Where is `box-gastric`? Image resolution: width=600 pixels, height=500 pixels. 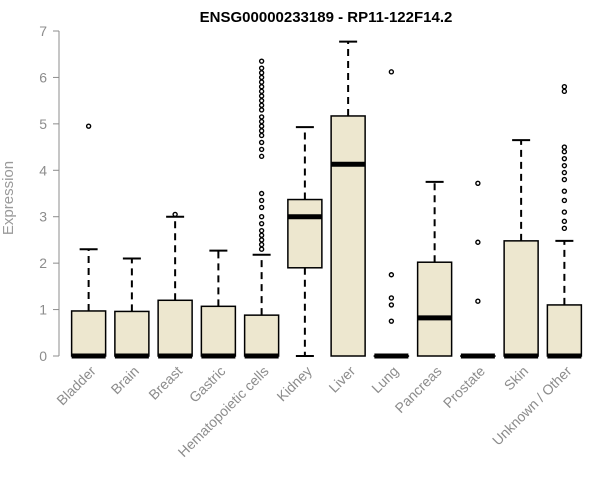 box-gastric is located at coordinates (218, 304).